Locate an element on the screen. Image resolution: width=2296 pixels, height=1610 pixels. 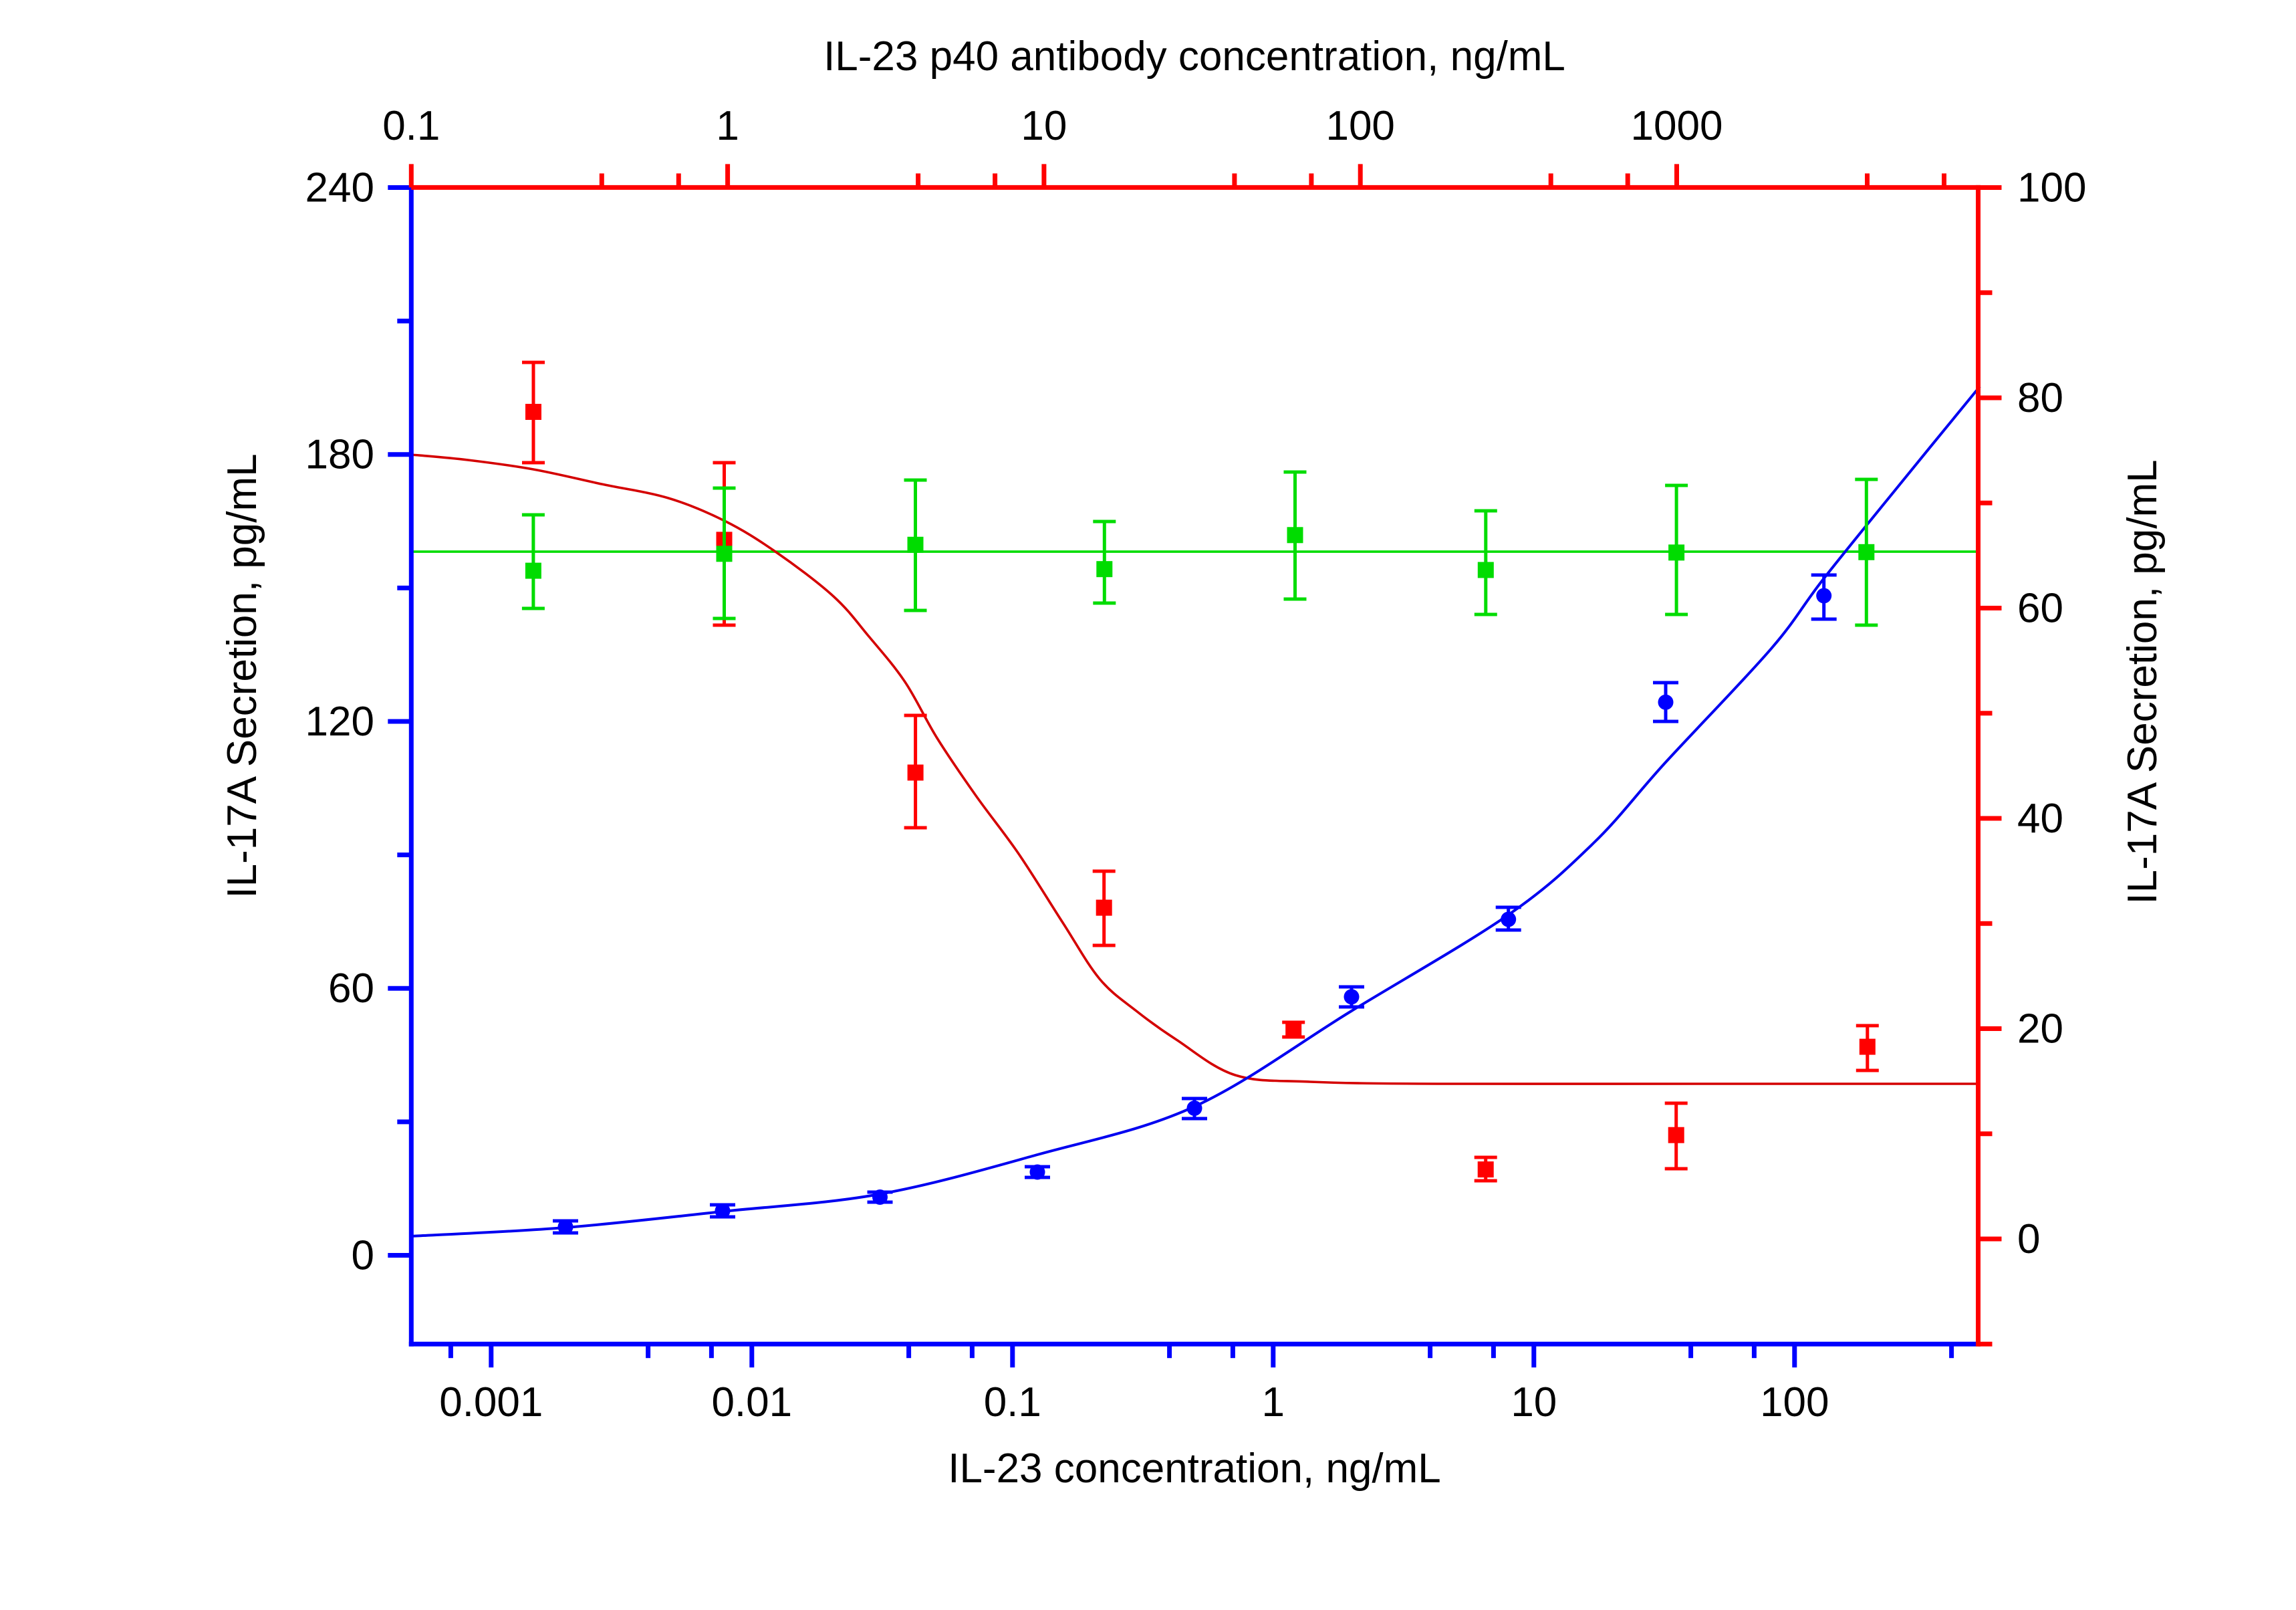
svg-text: 20 is located at coordinates (2040, 1029).